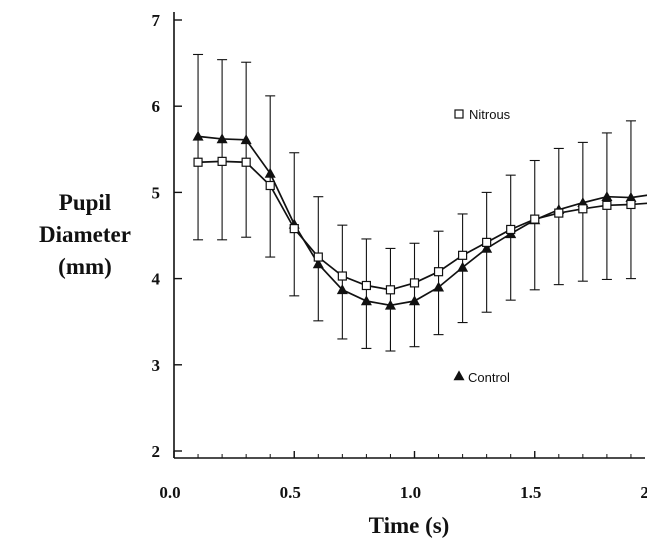  What do you see at coordinates (156, 20) in the screenshot?
I see `y-tick-label: 7` at bounding box center [156, 20].